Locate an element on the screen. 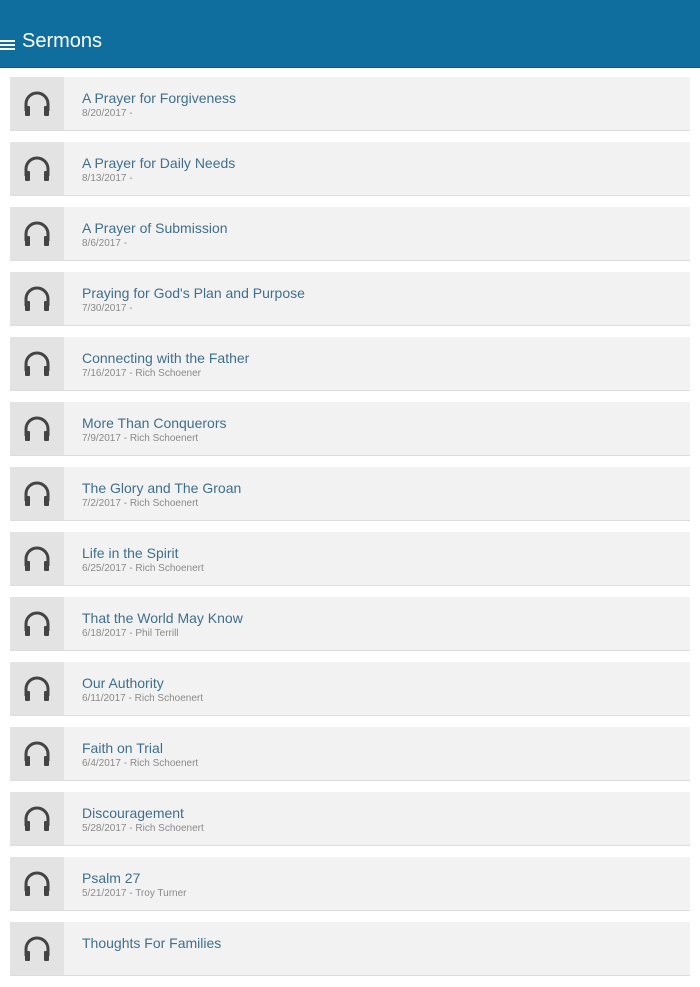 The image size is (700, 987). sermon-list-item: A Prayer of Submission 8/6/2017 - is located at coordinates (350, 234).